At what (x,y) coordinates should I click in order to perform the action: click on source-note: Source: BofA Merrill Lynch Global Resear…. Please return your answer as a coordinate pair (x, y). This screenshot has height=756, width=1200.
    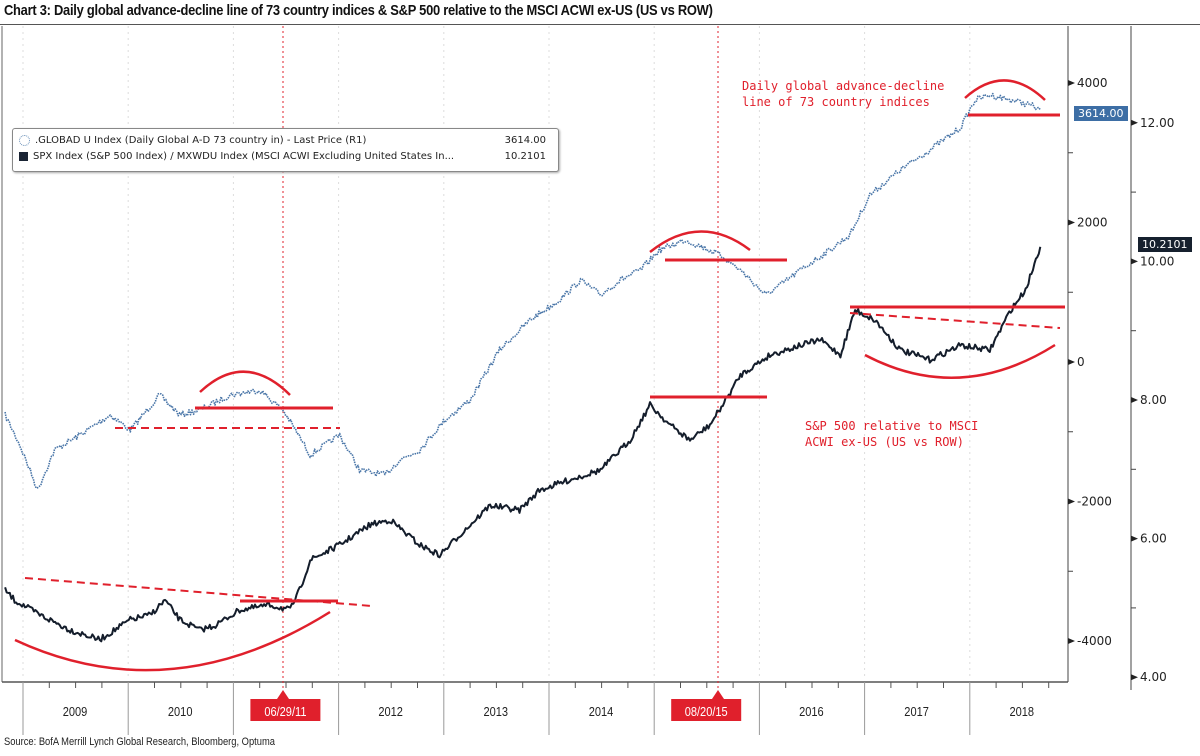
    Looking at the image, I should click on (139, 742).